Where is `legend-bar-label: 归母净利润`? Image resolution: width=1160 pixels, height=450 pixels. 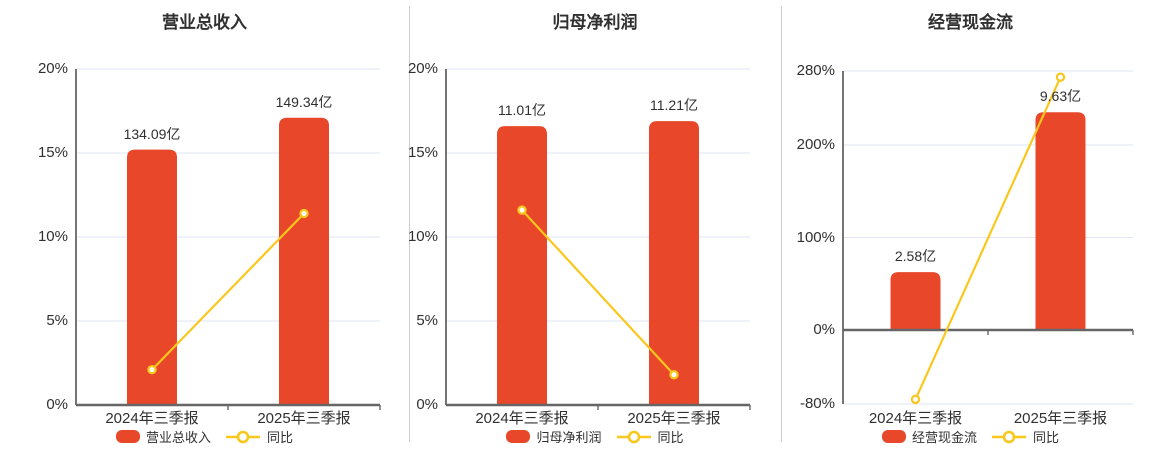
legend-bar-label: 归母净利润 is located at coordinates (569, 437).